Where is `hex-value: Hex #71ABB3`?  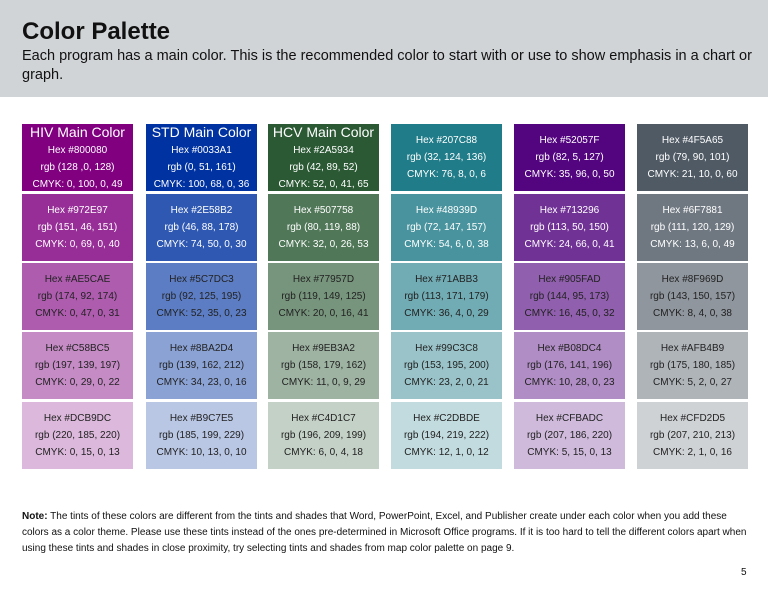
hex-value: Hex #71ABB3 is located at coordinates (446, 279).